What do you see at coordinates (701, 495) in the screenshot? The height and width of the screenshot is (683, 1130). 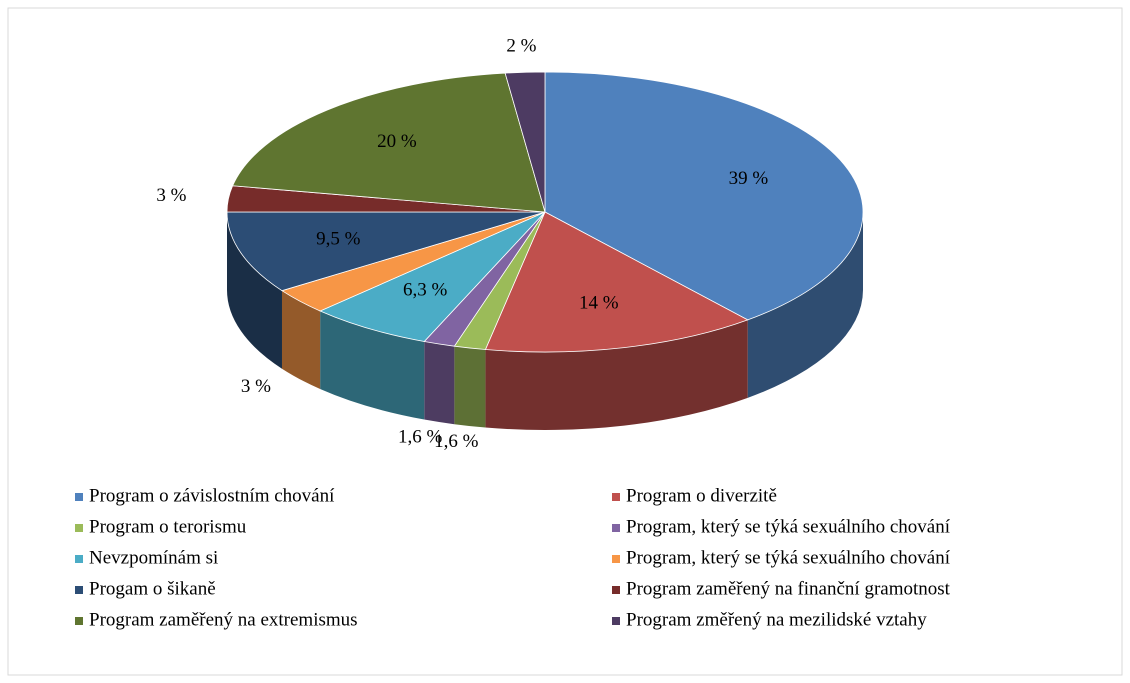 I see `legend-label: Program o diverzitě` at bounding box center [701, 495].